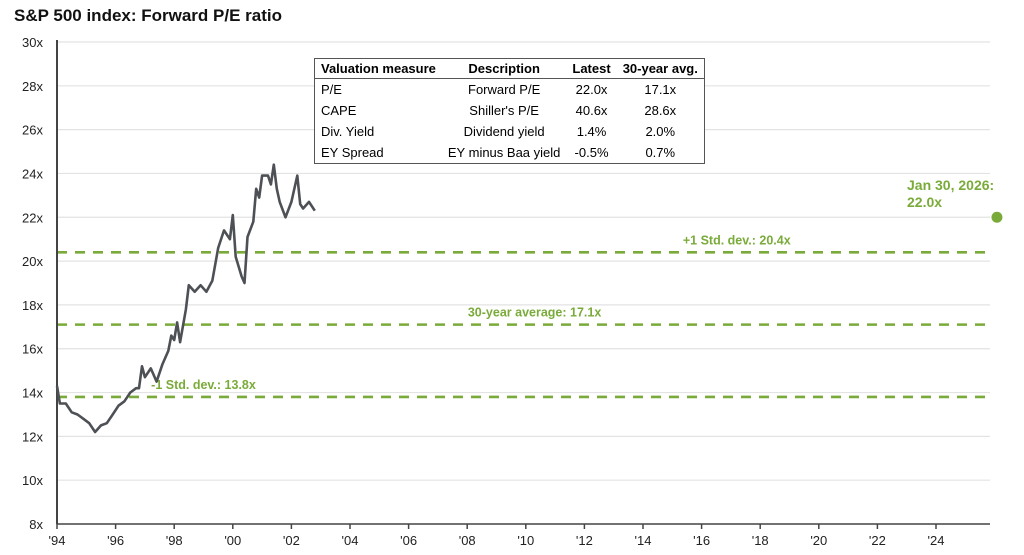  Describe the element at coordinates (32, 480) in the screenshot. I see `y-tick-label: 10x` at that location.